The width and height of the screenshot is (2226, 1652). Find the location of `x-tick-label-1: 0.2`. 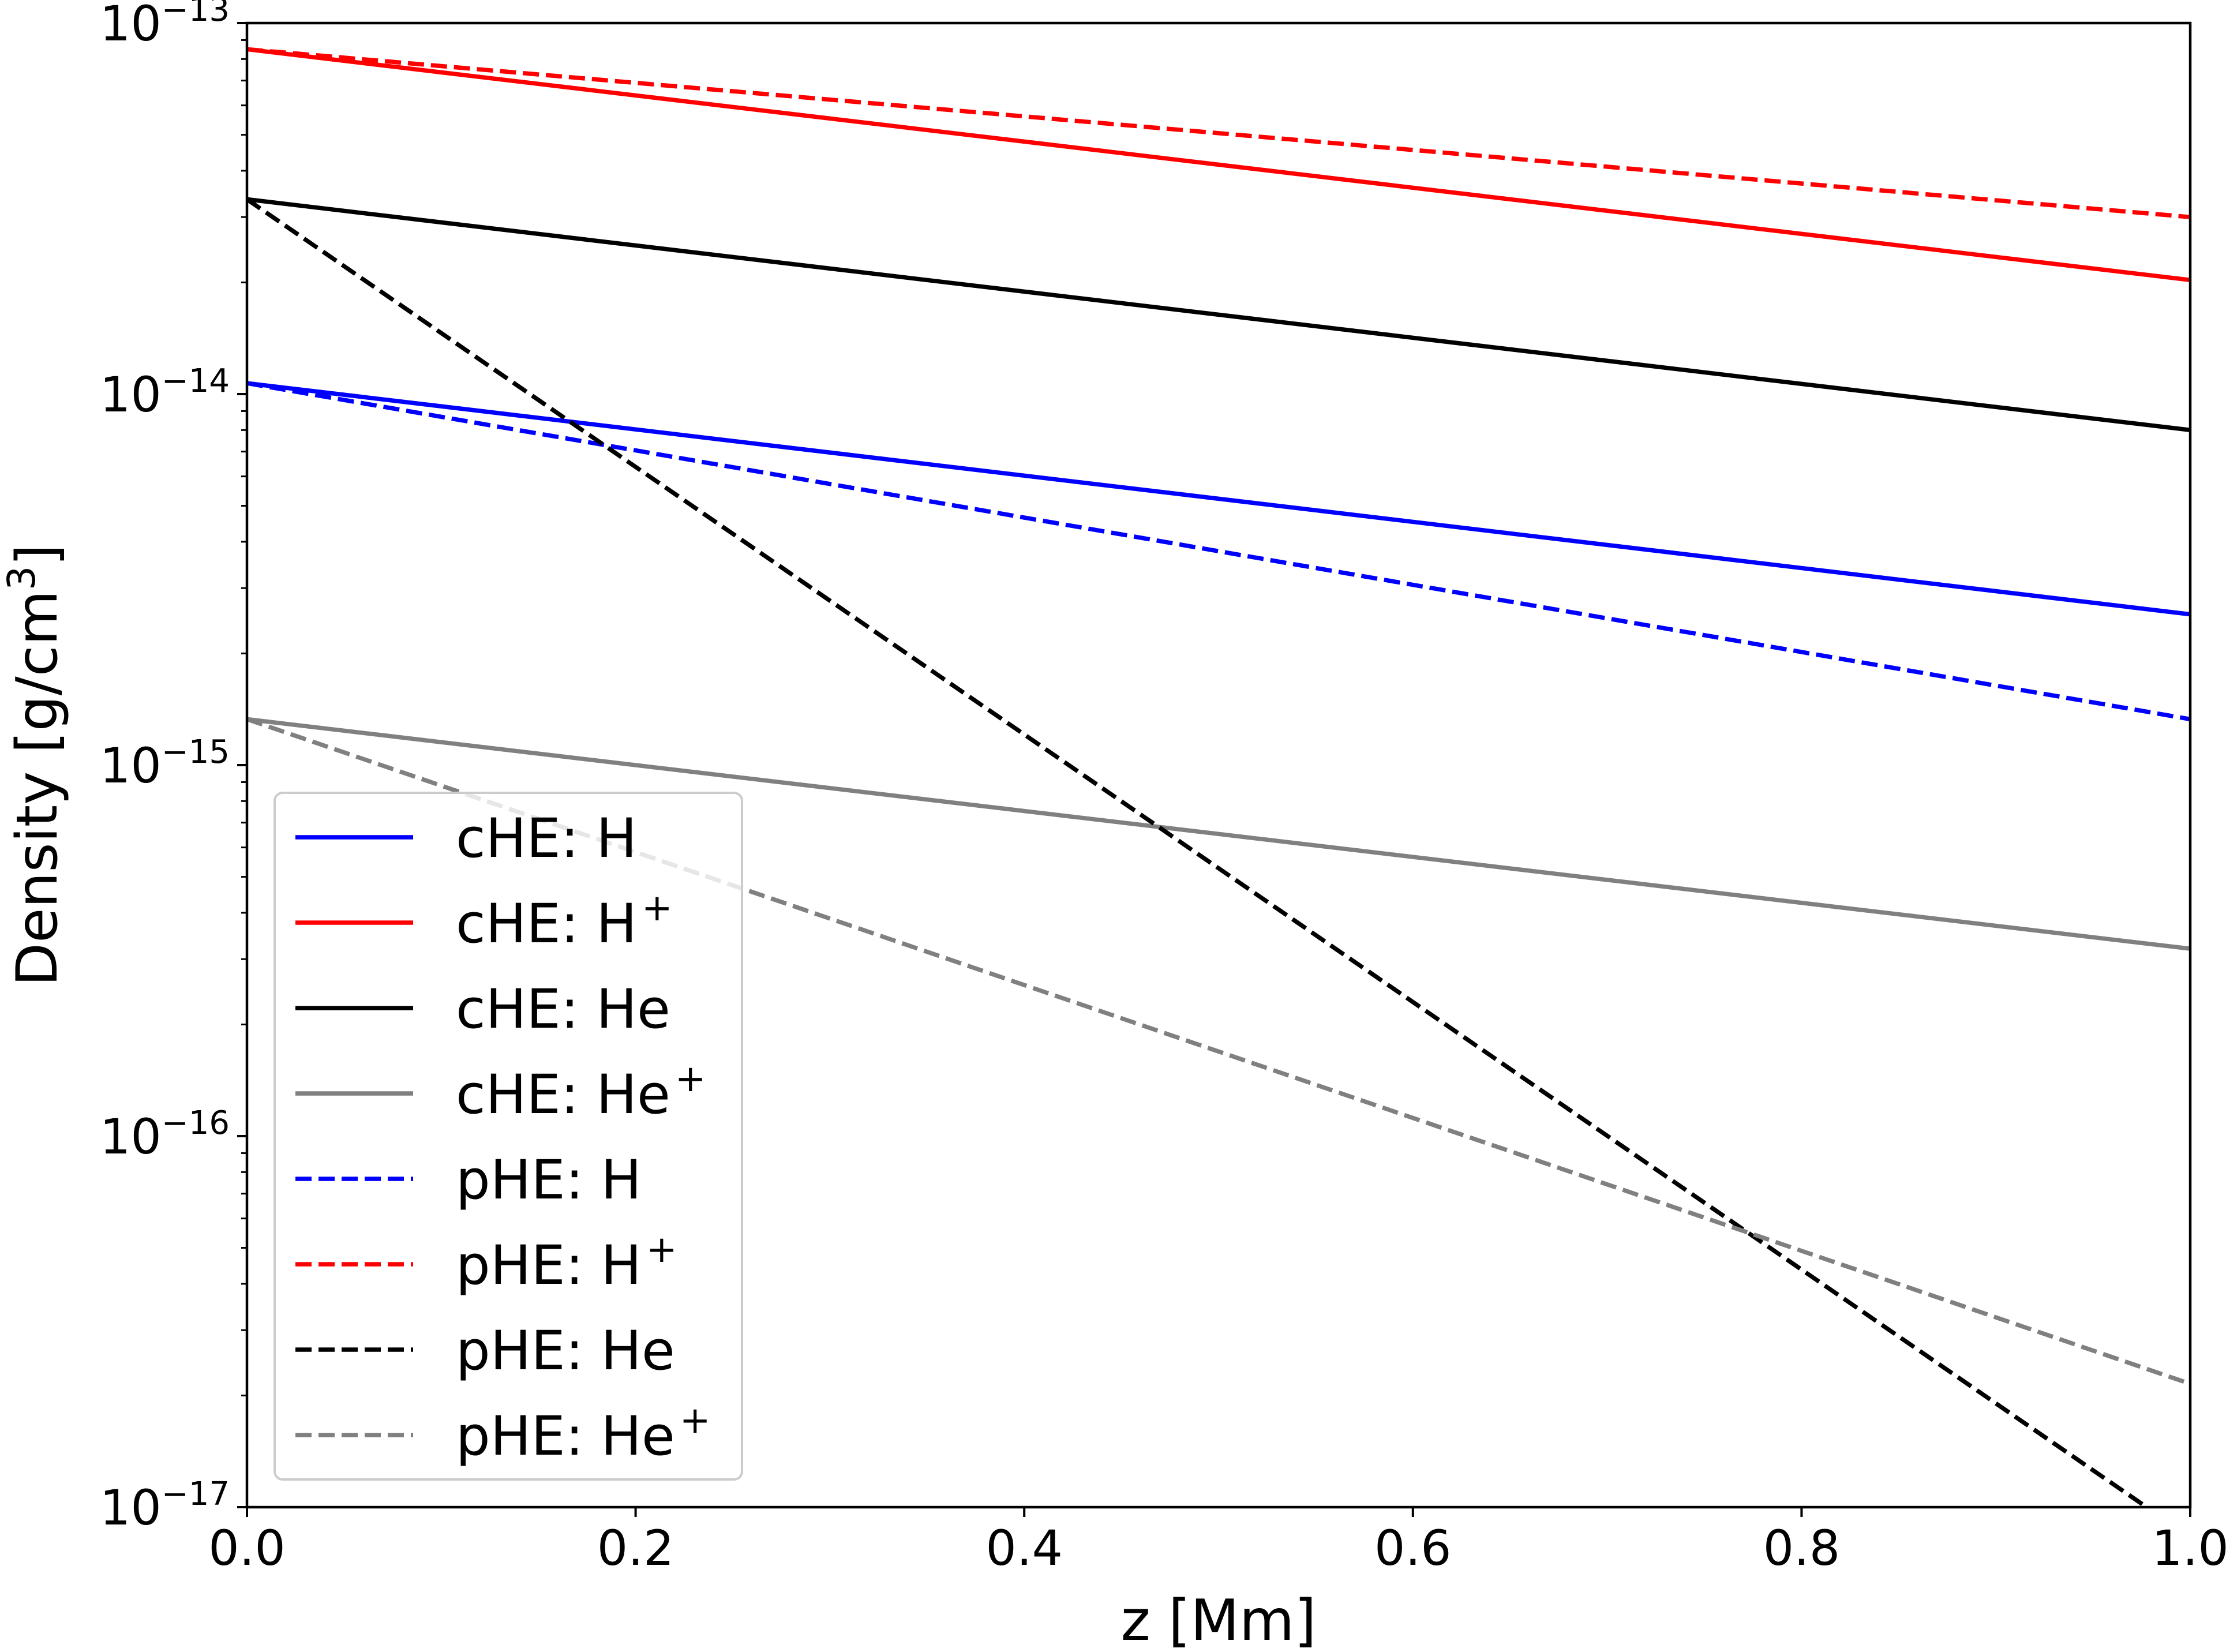

x-tick-label-1: 0.2 is located at coordinates (635, 1548).